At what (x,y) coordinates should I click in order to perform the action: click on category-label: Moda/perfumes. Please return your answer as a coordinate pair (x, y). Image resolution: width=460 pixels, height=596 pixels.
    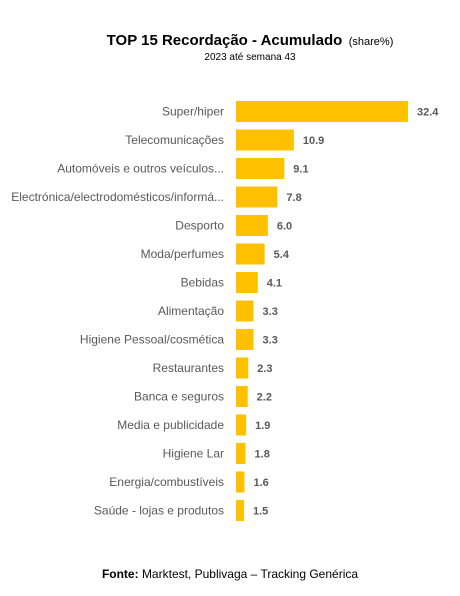
    Looking at the image, I should click on (182, 254).